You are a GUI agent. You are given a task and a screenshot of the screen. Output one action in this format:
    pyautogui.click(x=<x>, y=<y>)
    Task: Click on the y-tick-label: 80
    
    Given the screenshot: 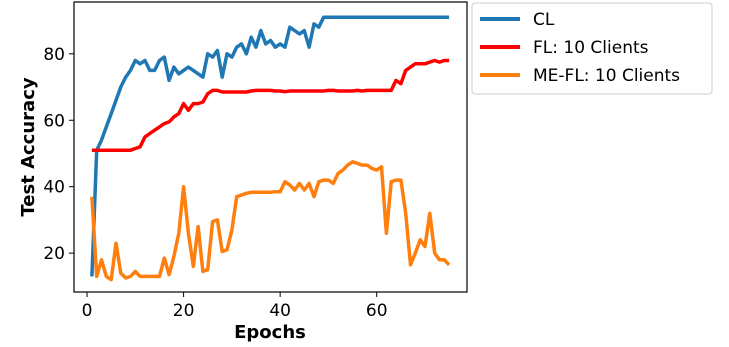 What is the action you would take?
    pyautogui.click(x=54, y=55)
    